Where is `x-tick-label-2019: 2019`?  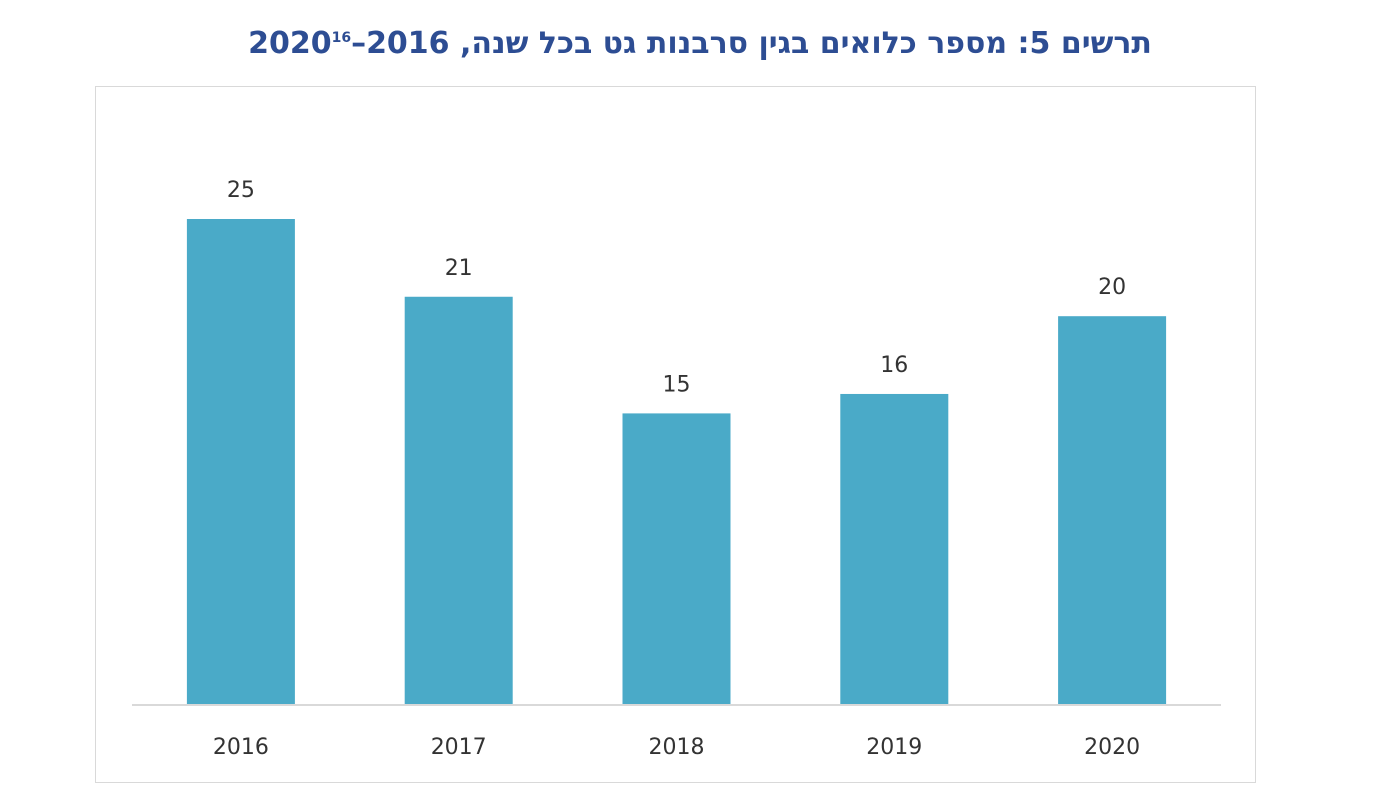
x-tick-label-2019: 2019 is located at coordinates (894, 747).